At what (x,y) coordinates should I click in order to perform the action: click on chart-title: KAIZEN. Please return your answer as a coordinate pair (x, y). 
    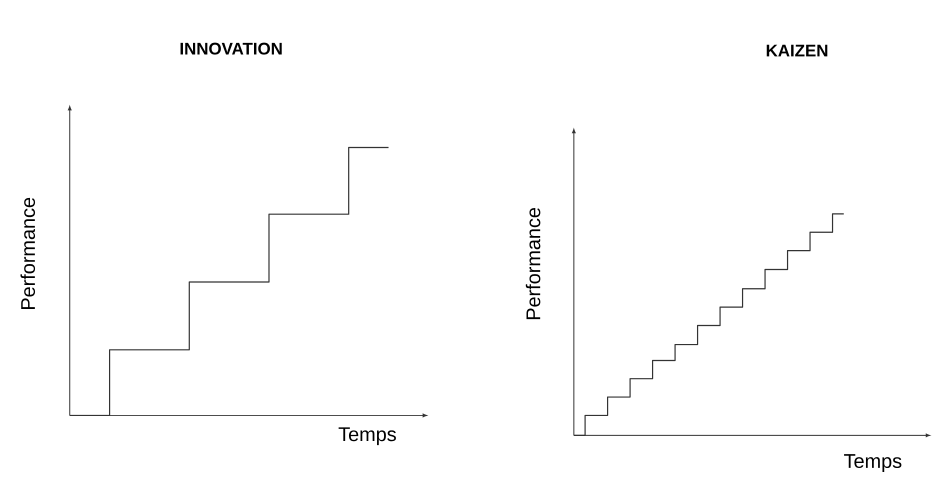
    Looking at the image, I should click on (797, 50).